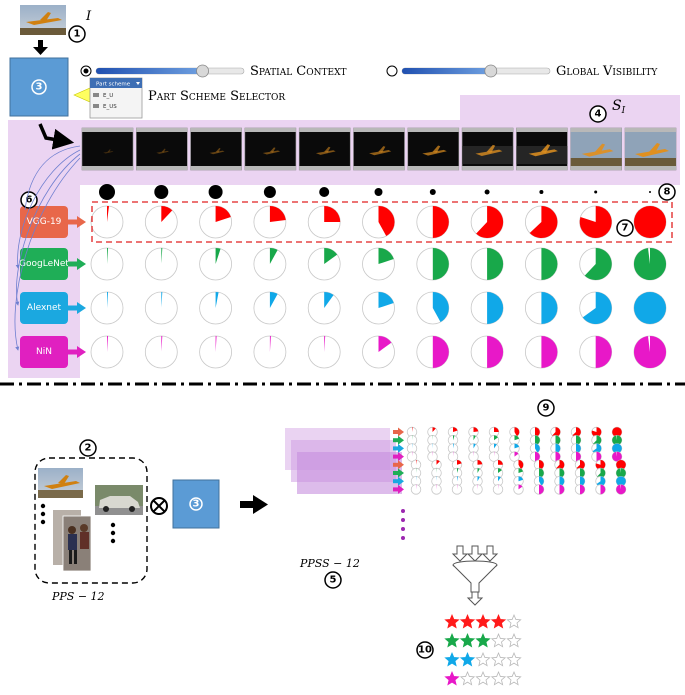  Describe the element at coordinates (110, 107) in the screenshot. I see `dropdown-option-2: E_US` at that location.